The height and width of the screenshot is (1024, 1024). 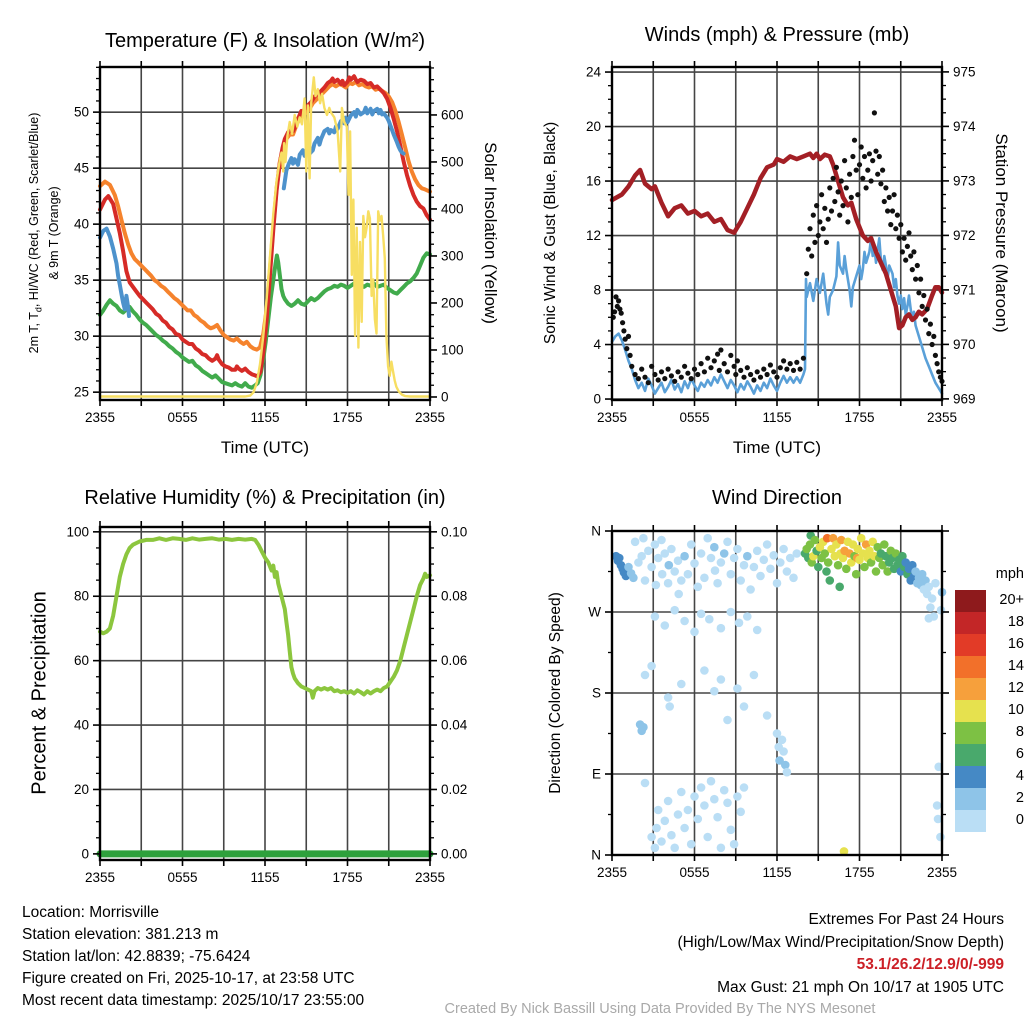 I want to click on legend-label: 12, so click(x=1015, y=688).